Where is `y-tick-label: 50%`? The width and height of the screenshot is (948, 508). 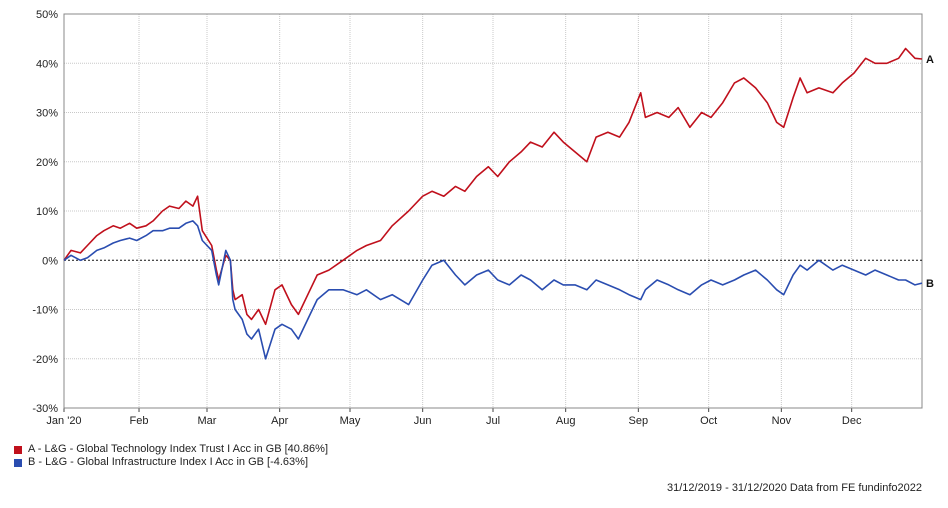 y-tick-label: 50% is located at coordinates (47, 15).